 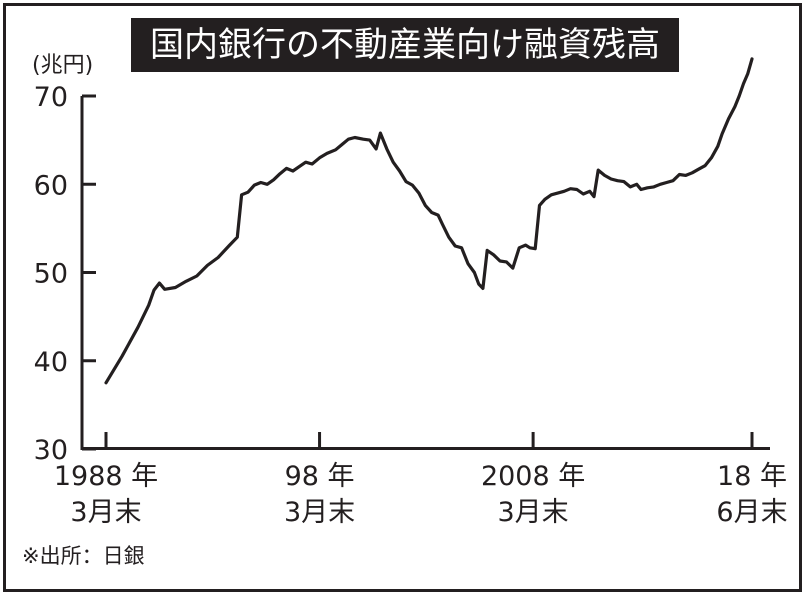 What do you see at coordinates (751, 512) in the screenshot?
I see `x-tick-sublabel: 6月末` at bounding box center [751, 512].